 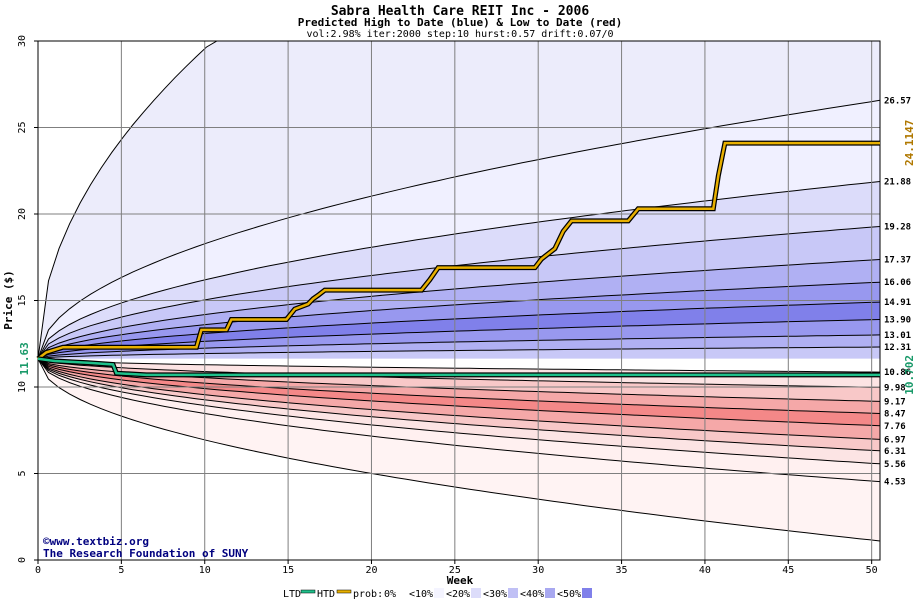 I want to click on band-end-label: 9.98, so click(x=895, y=388).